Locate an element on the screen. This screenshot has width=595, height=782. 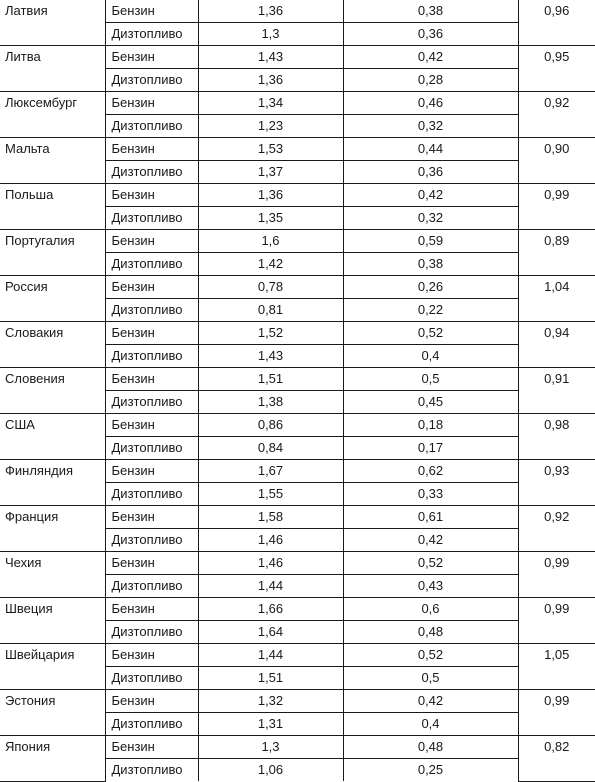
price-cell: 1,42 is located at coordinates (270, 264).